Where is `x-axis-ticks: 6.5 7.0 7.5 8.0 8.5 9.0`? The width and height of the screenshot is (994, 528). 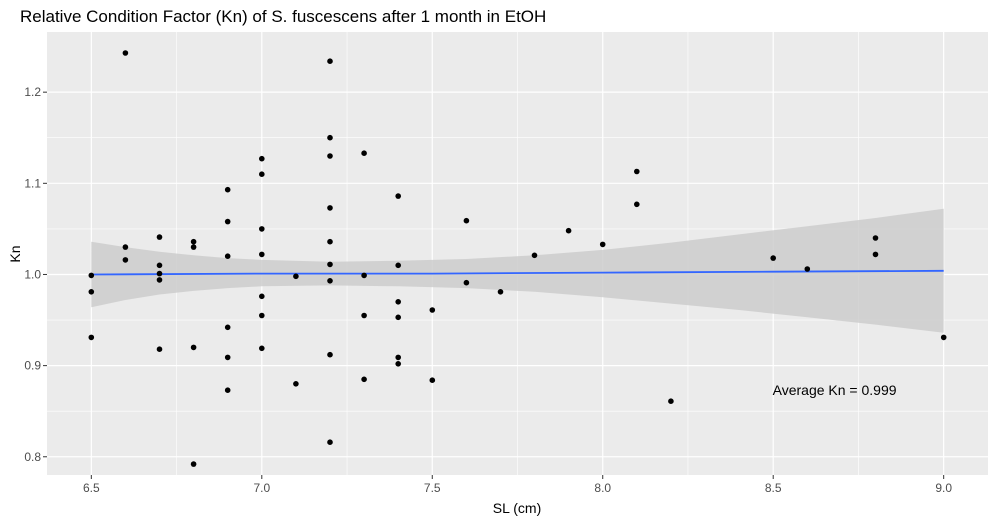 x-axis-ticks: 6.5 7.0 7.5 8.0 8.5 9.0 is located at coordinates (517, 485).